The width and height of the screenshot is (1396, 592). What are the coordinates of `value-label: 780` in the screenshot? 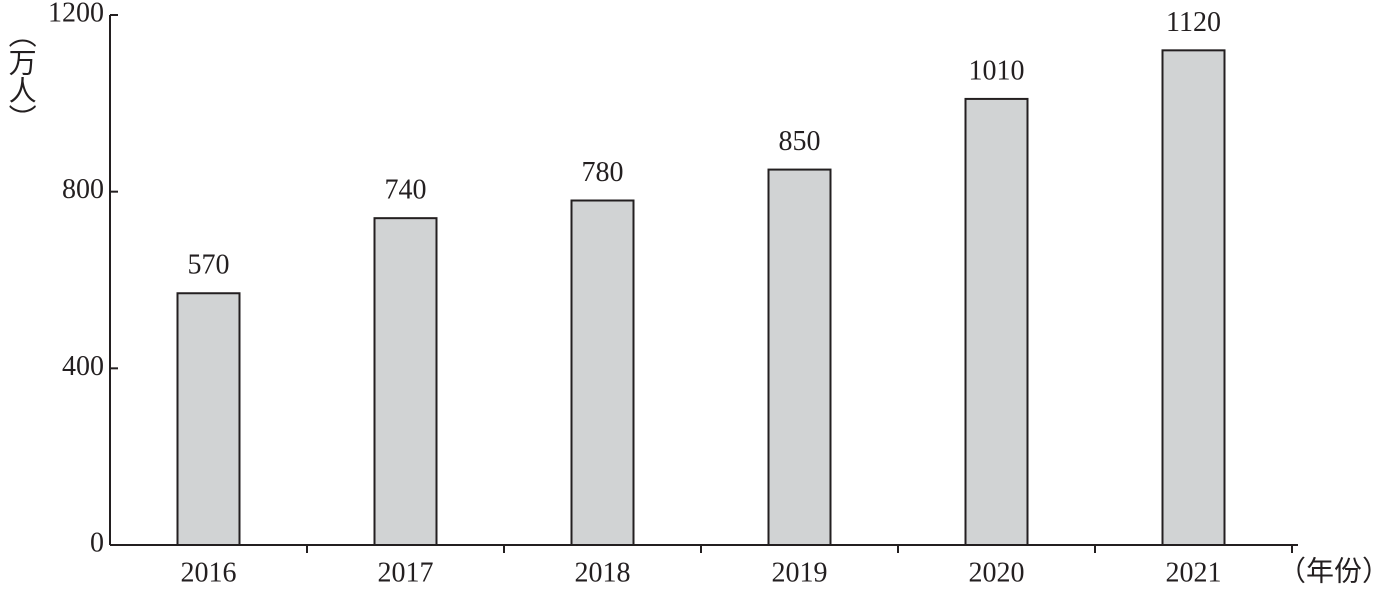 It's located at (603, 172).